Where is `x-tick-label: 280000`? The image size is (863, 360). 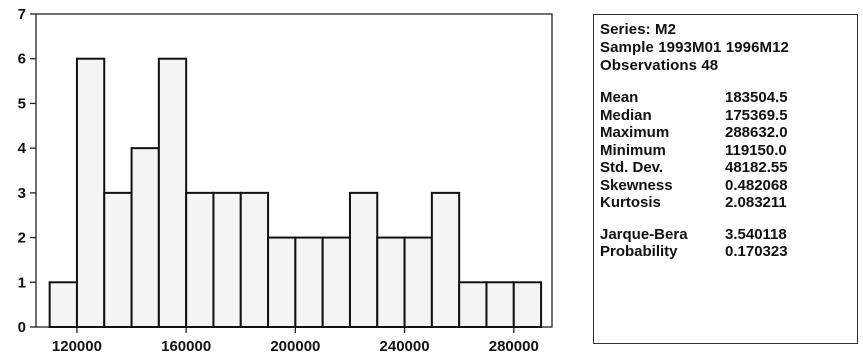 x-tick-label: 280000 is located at coordinates (514, 346).